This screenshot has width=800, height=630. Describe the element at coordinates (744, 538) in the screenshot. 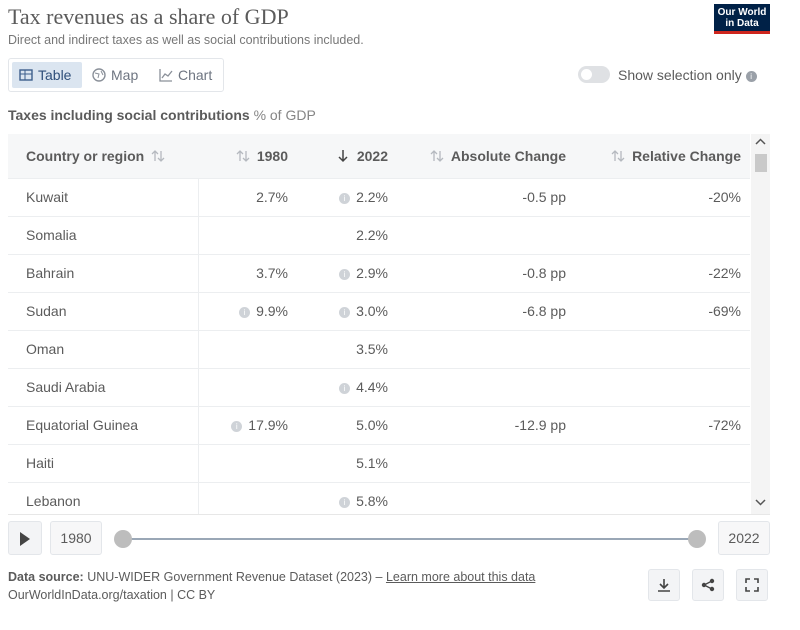

I see `timeline-end: 2022` at that location.